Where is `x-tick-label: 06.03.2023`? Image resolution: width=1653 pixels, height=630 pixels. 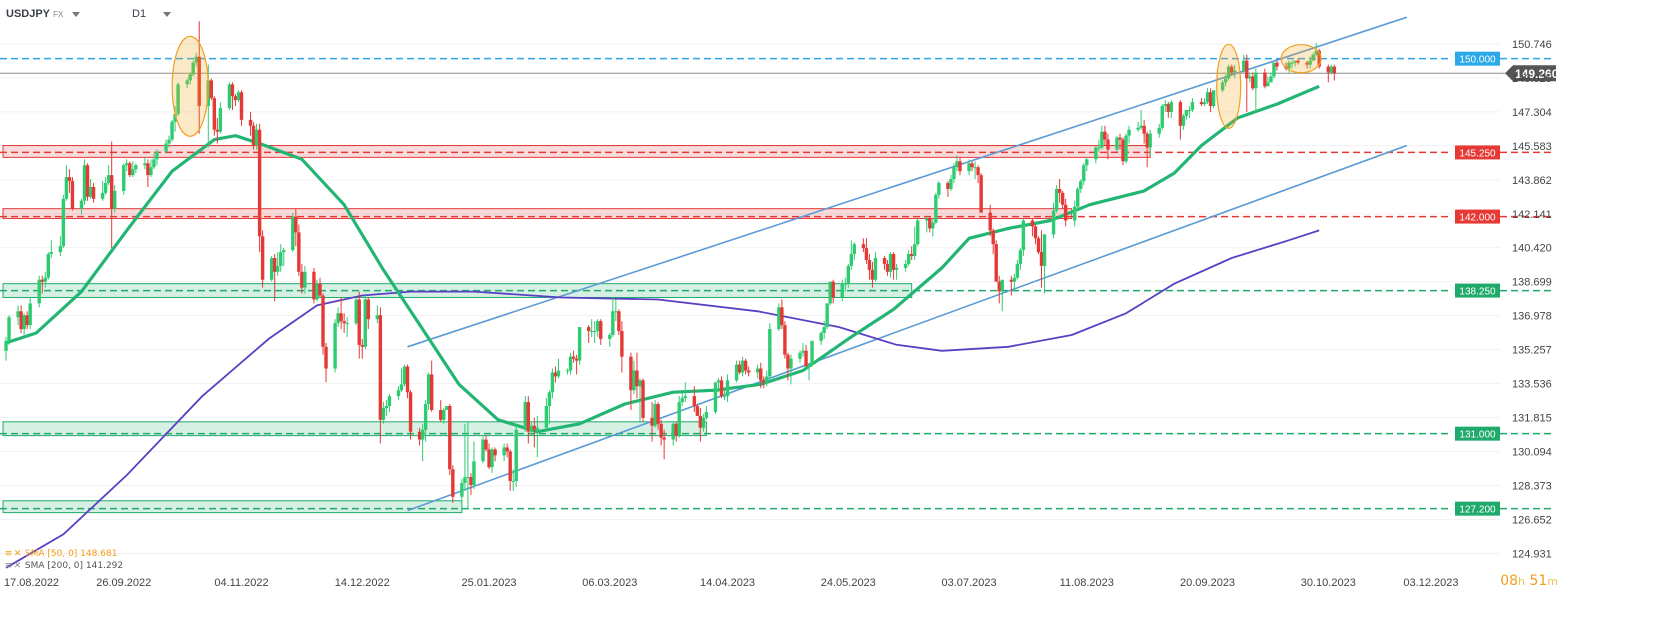
x-tick-label: 06.03.2023 is located at coordinates (609, 583).